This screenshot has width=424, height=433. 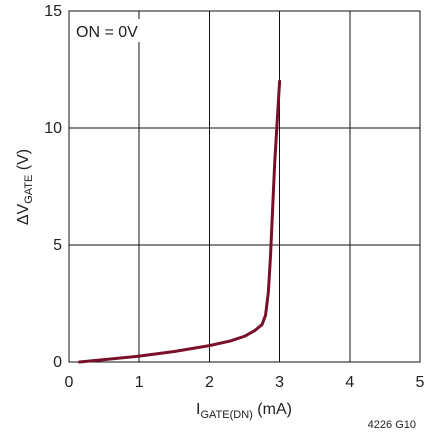 I want to click on y-tick-label: 0, so click(x=57, y=362).